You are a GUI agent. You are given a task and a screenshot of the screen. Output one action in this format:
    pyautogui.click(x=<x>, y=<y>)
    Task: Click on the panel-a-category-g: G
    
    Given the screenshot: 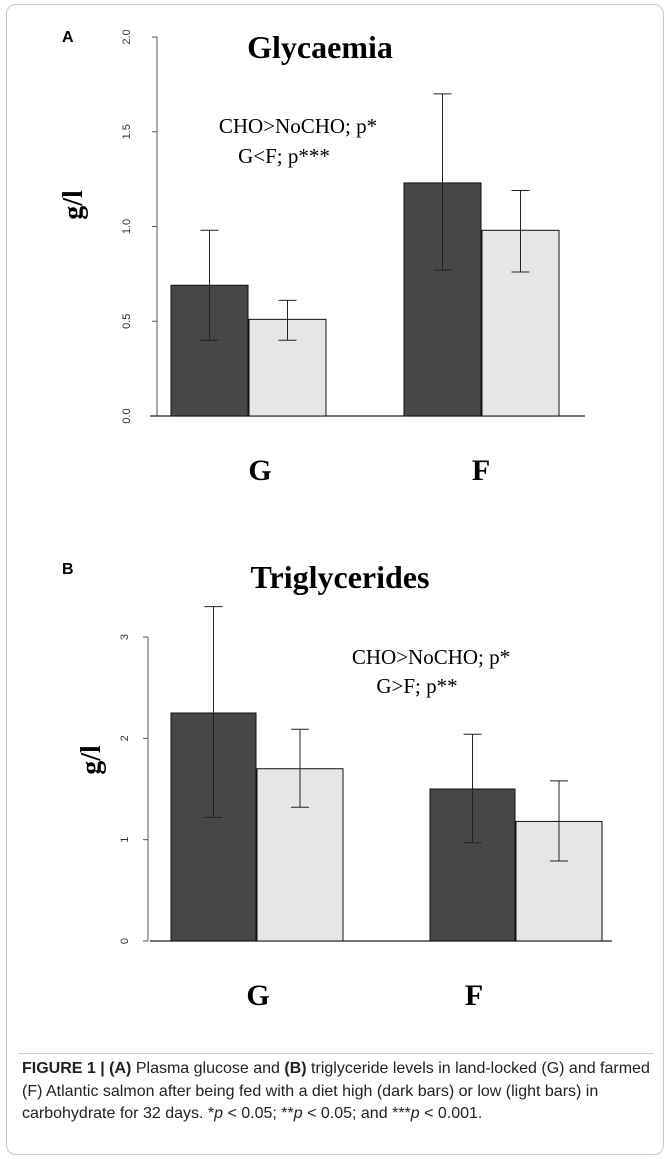 What is the action you would take?
    pyautogui.click(x=259, y=470)
    